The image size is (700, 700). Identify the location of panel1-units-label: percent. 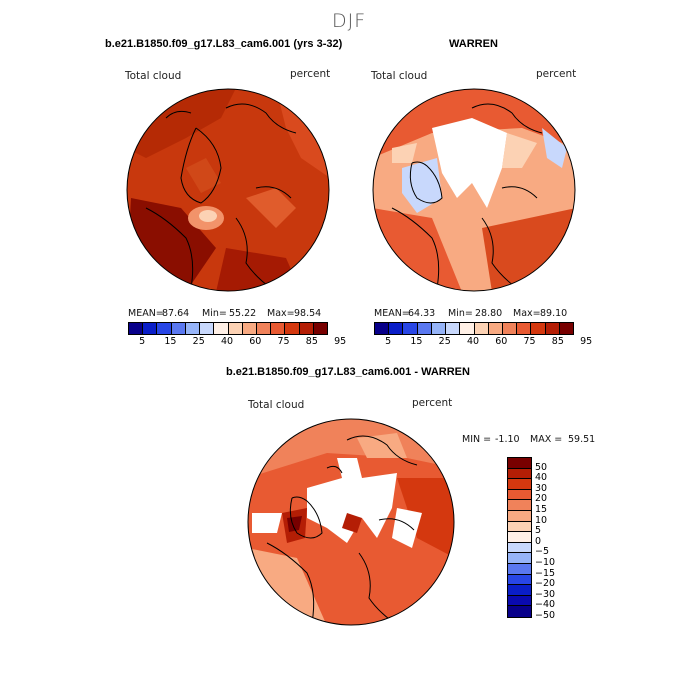
(310, 74).